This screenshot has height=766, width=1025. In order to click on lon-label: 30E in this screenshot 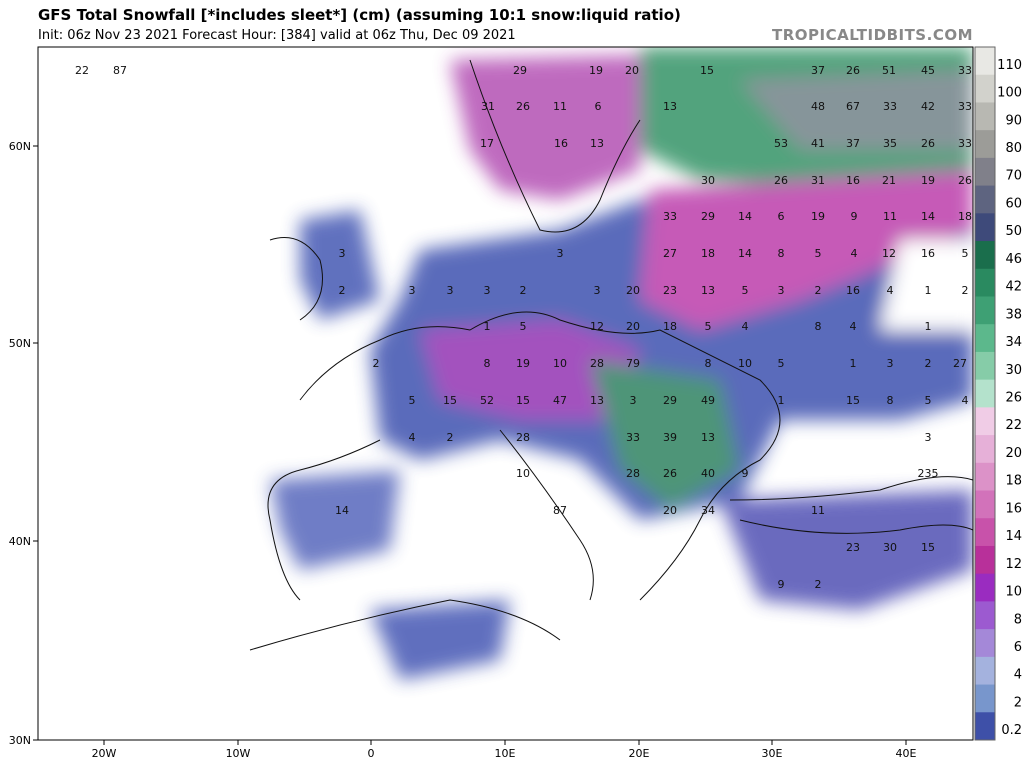, I will do `click(772, 753)`.